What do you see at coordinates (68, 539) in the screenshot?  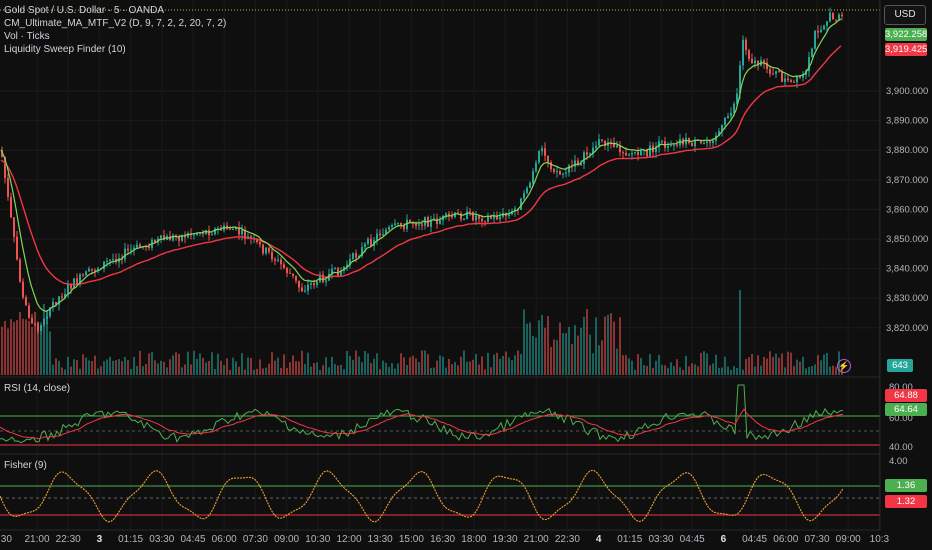 I see `time-axis-label: 22:30` at bounding box center [68, 539].